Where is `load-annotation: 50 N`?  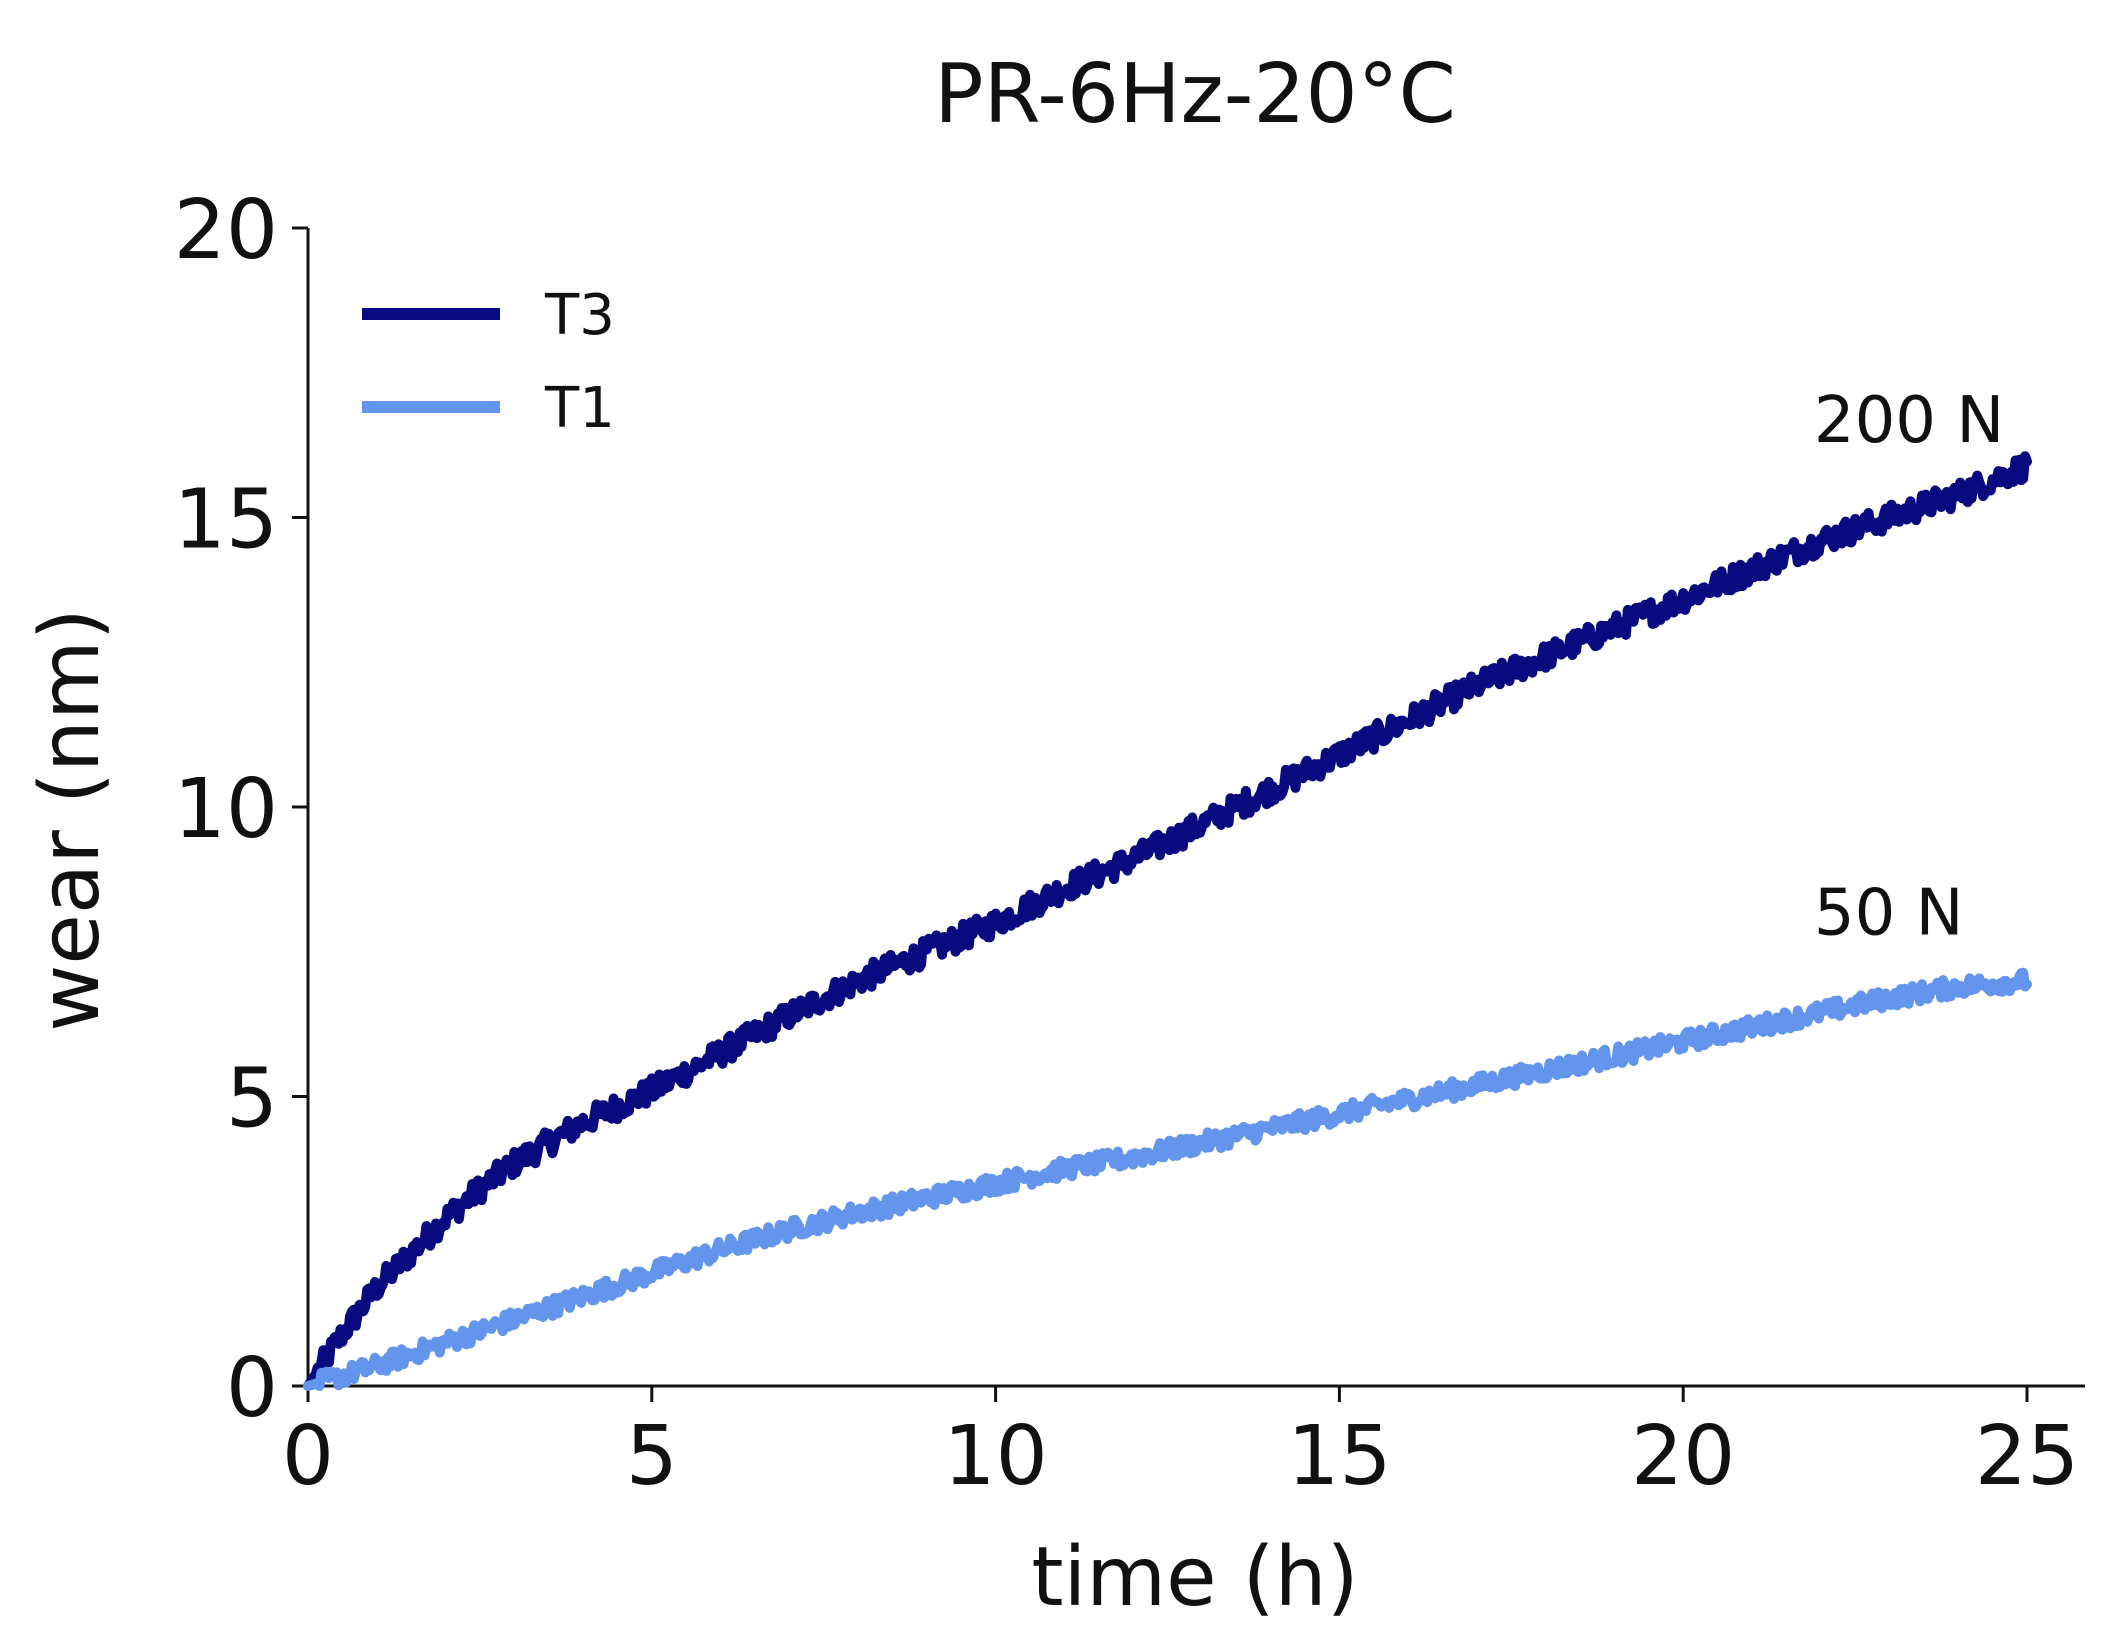
load-annotation: 50 N is located at coordinates (1889, 913).